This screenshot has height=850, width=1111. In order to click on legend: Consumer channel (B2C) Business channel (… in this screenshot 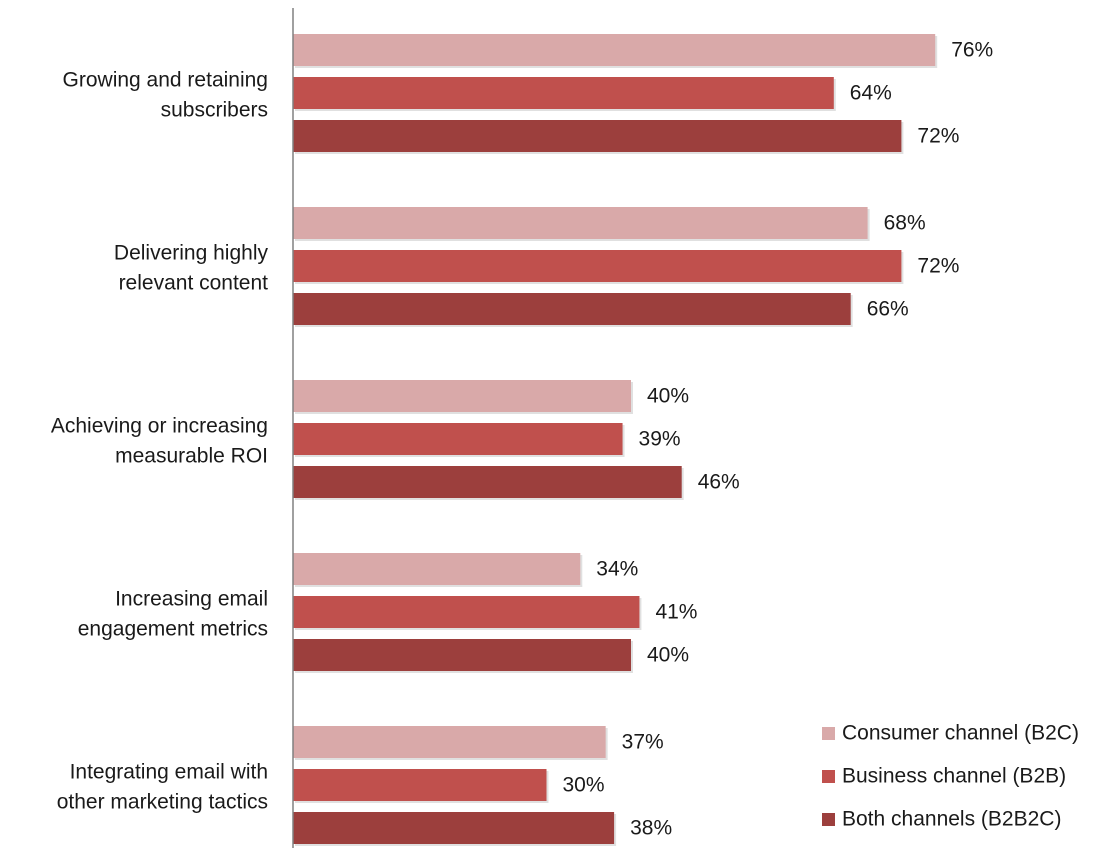, I will do `click(950, 776)`.